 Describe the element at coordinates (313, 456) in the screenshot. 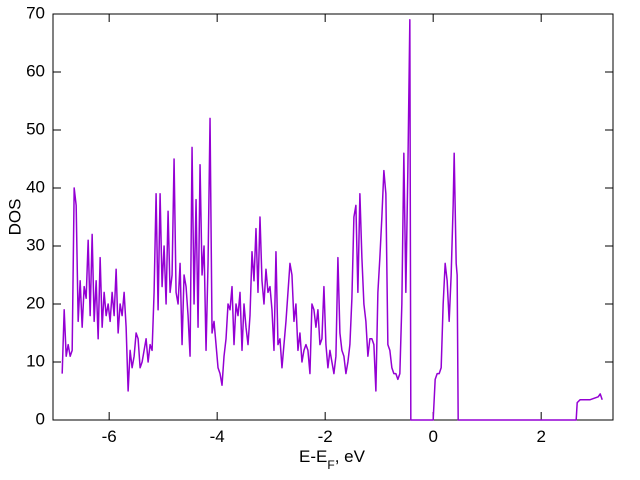

I see `x-axis-label-main: E-E` at that location.